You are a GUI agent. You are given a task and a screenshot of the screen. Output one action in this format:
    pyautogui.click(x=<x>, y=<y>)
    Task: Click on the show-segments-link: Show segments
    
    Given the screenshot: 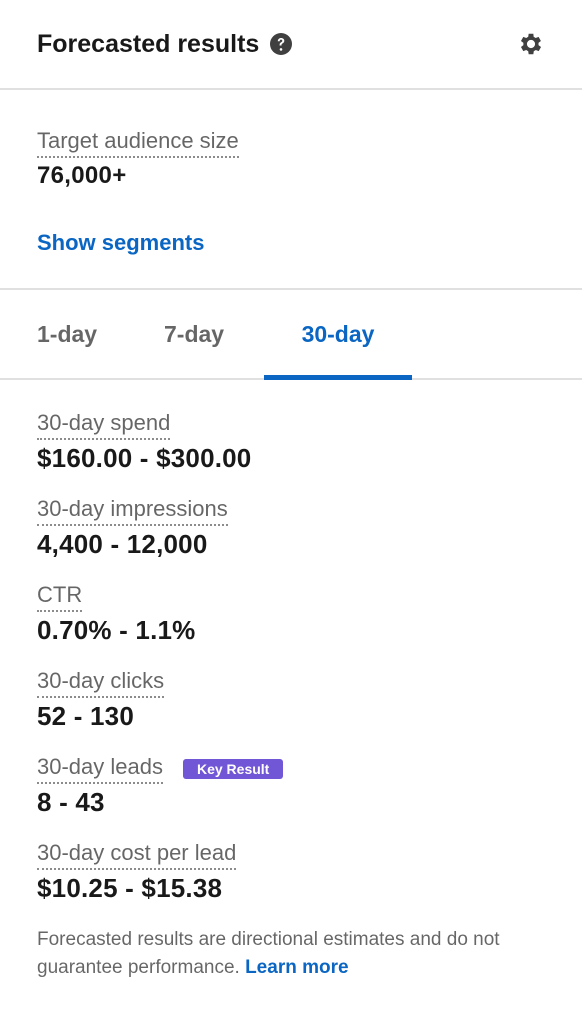 What is the action you would take?
    pyautogui.click(x=121, y=242)
    